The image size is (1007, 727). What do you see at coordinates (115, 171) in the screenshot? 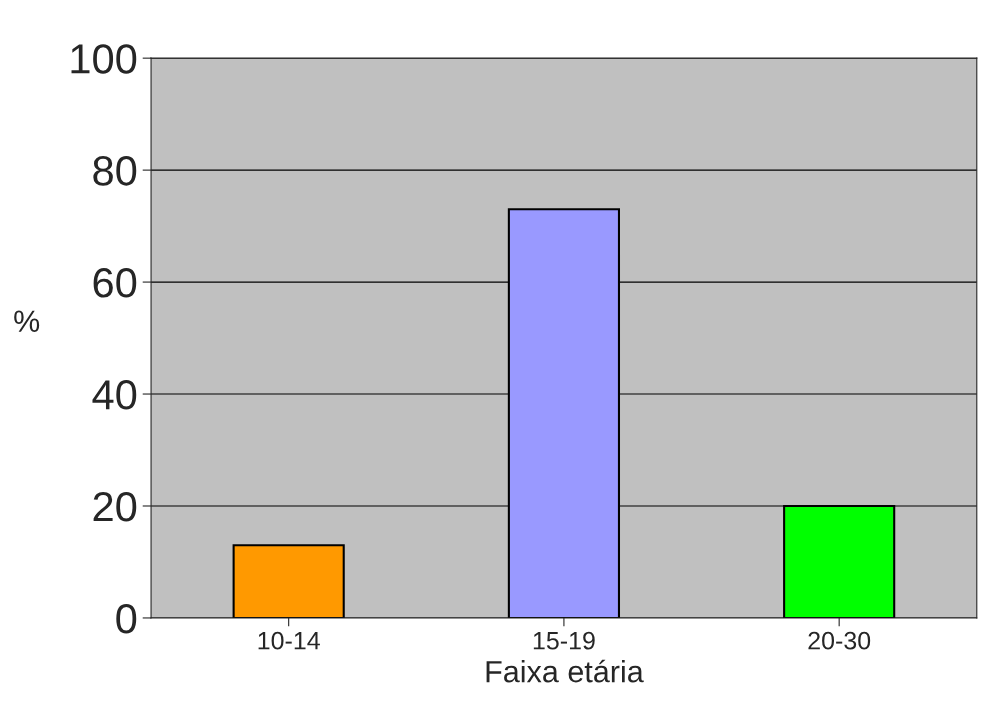
I see `y-tick-label: 80` at bounding box center [115, 171].